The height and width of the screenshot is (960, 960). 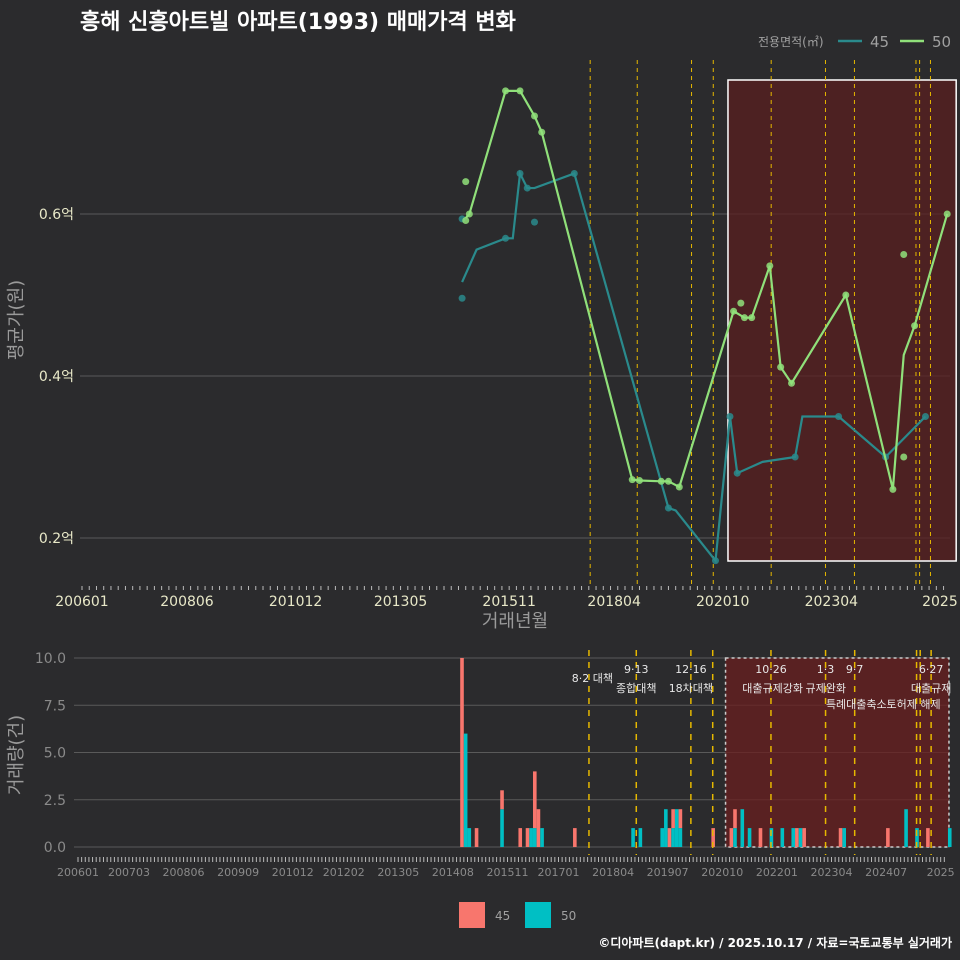 I want to click on event-label: 토허제 해제, so click(x=914, y=704).